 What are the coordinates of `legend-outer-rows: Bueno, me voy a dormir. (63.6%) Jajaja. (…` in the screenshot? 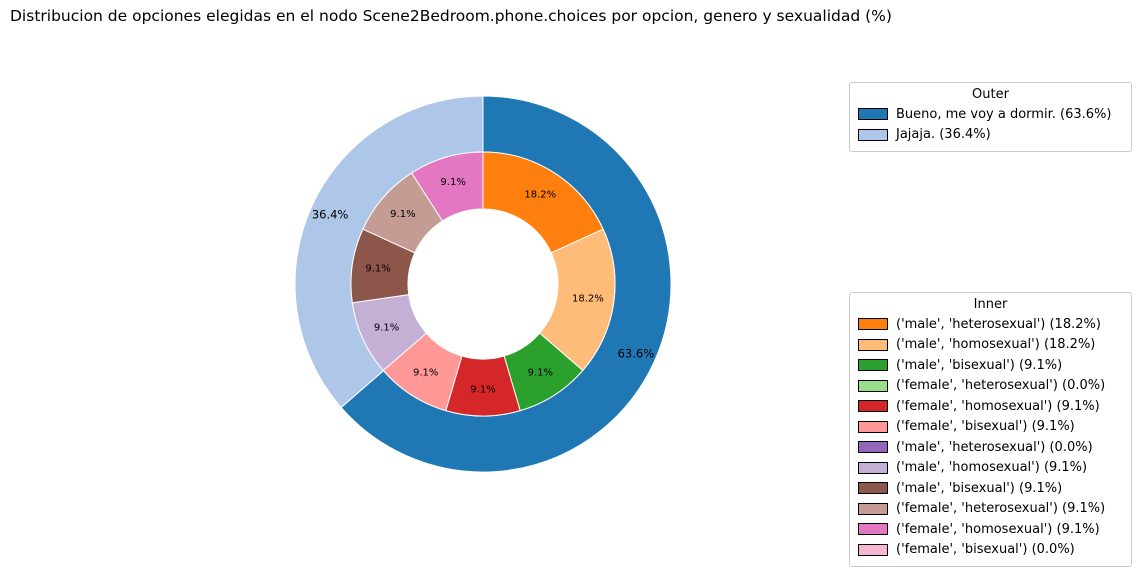 It's located at (990, 124).